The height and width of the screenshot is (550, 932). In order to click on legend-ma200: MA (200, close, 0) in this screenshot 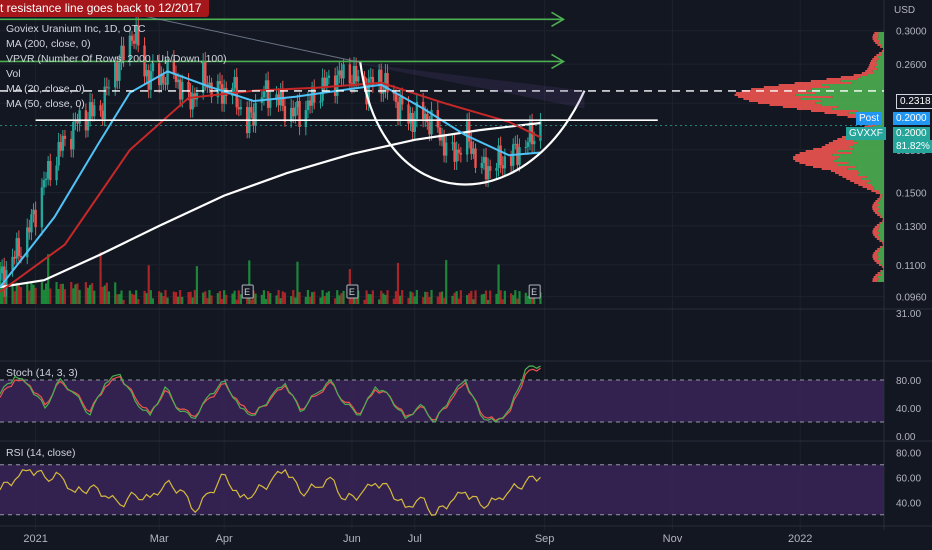, I will do `click(48, 44)`.